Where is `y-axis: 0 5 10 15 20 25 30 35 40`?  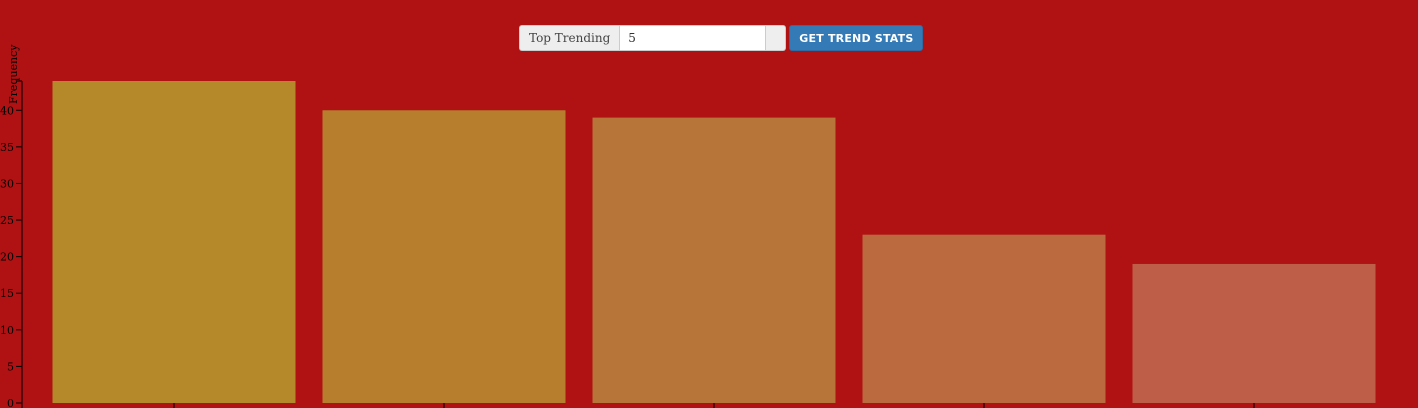
y-axis: 0 5 10 15 20 25 30 35 40 is located at coordinates (11, 244).